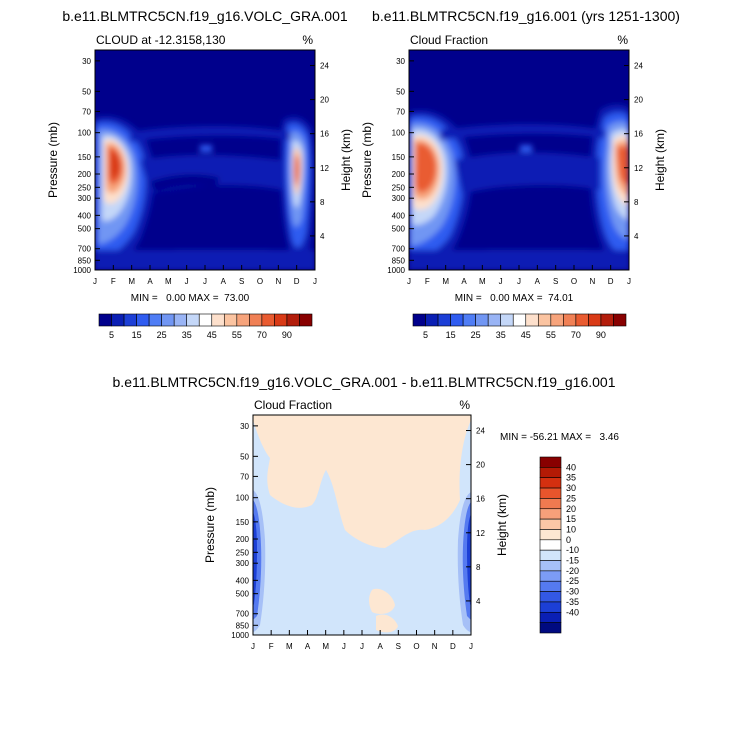 This screenshot has width=729, height=742. What do you see at coordinates (571, 529) in the screenshot?
I see `panel-c-colorbar-label: 10` at bounding box center [571, 529].